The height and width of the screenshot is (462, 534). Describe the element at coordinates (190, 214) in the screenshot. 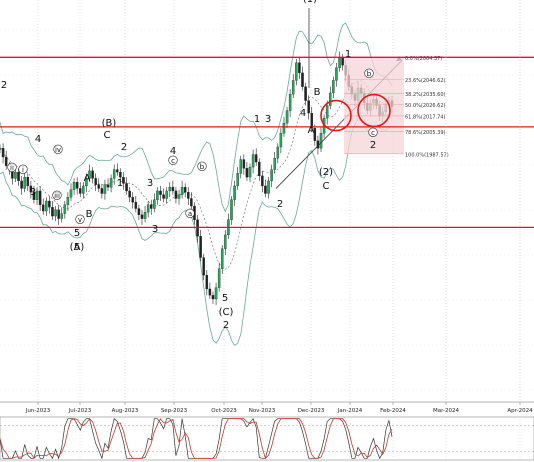

I see `wave-label: a` at that location.